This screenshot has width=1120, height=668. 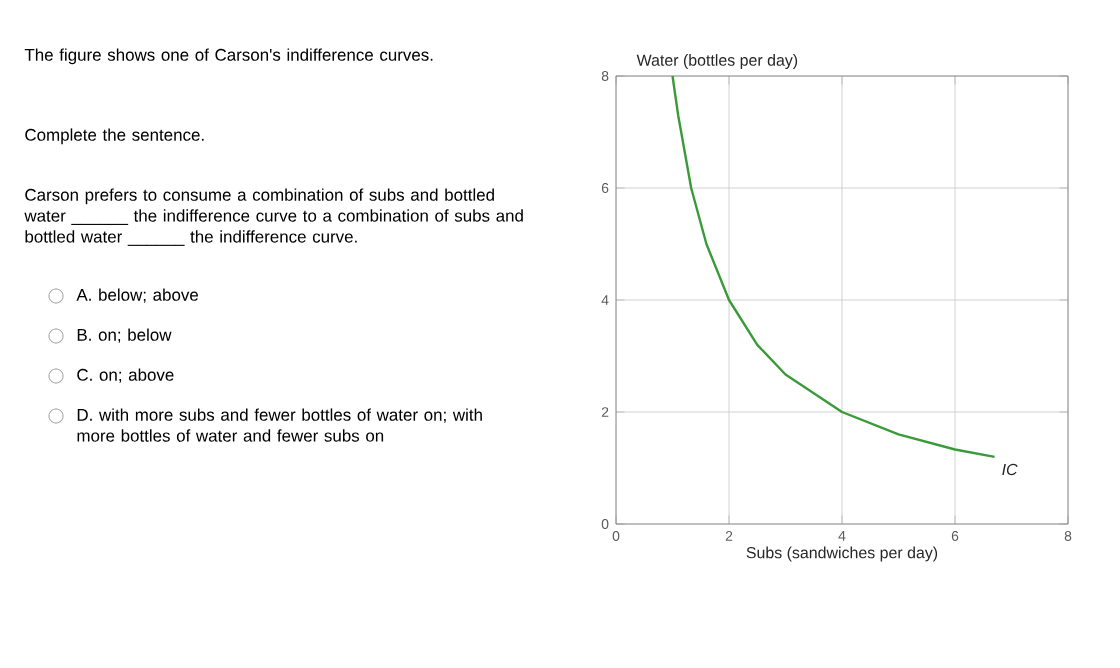 What do you see at coordinates (137, 295) in the screenshot?
I see `text: A. below; above` at bounding box center [137, 295].